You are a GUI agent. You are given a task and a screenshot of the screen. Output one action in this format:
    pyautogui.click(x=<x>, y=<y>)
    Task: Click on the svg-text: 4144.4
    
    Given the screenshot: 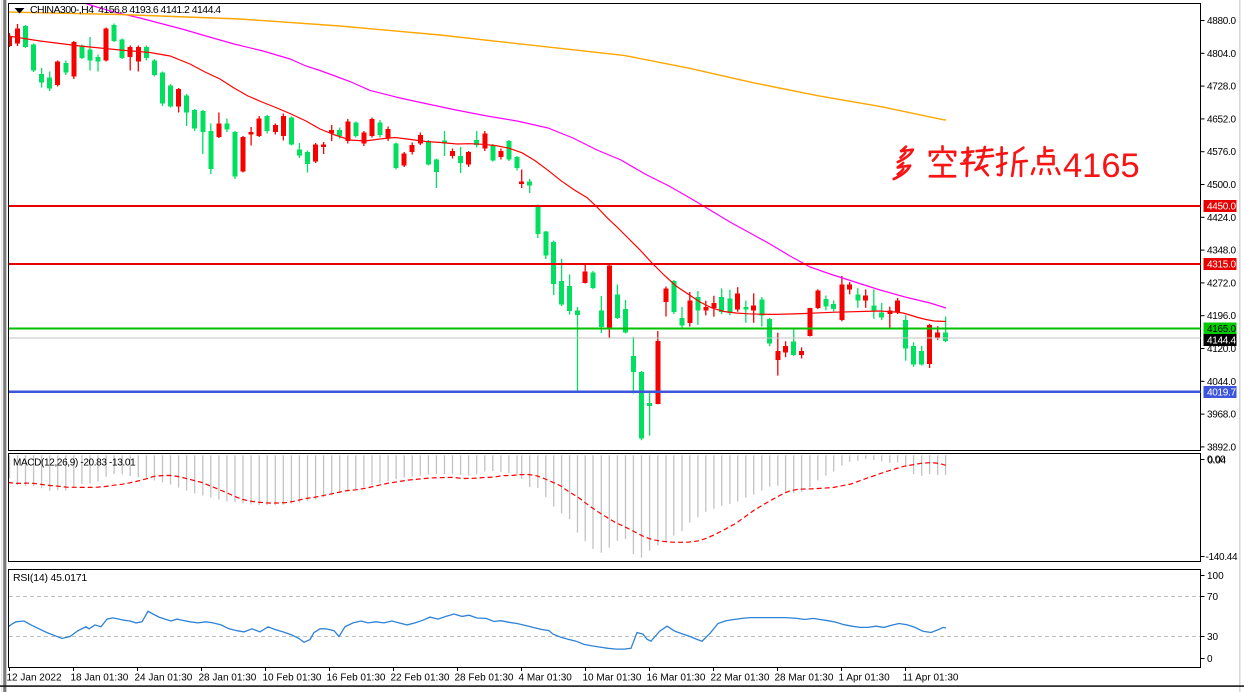 What is the action you would take?
    pyautogui.click(x=1222, y=340)
    